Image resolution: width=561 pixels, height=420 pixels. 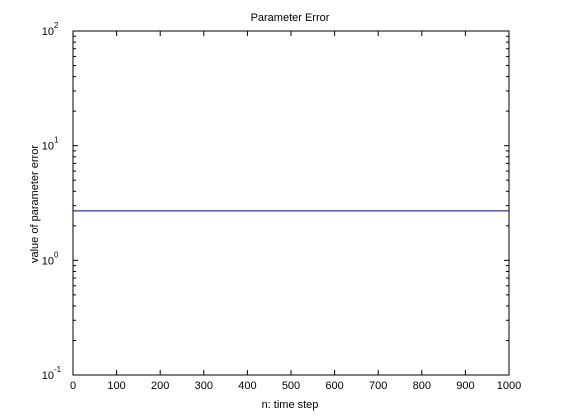 I want to click on x-tick-label: 600, so click(x=334, y=386).